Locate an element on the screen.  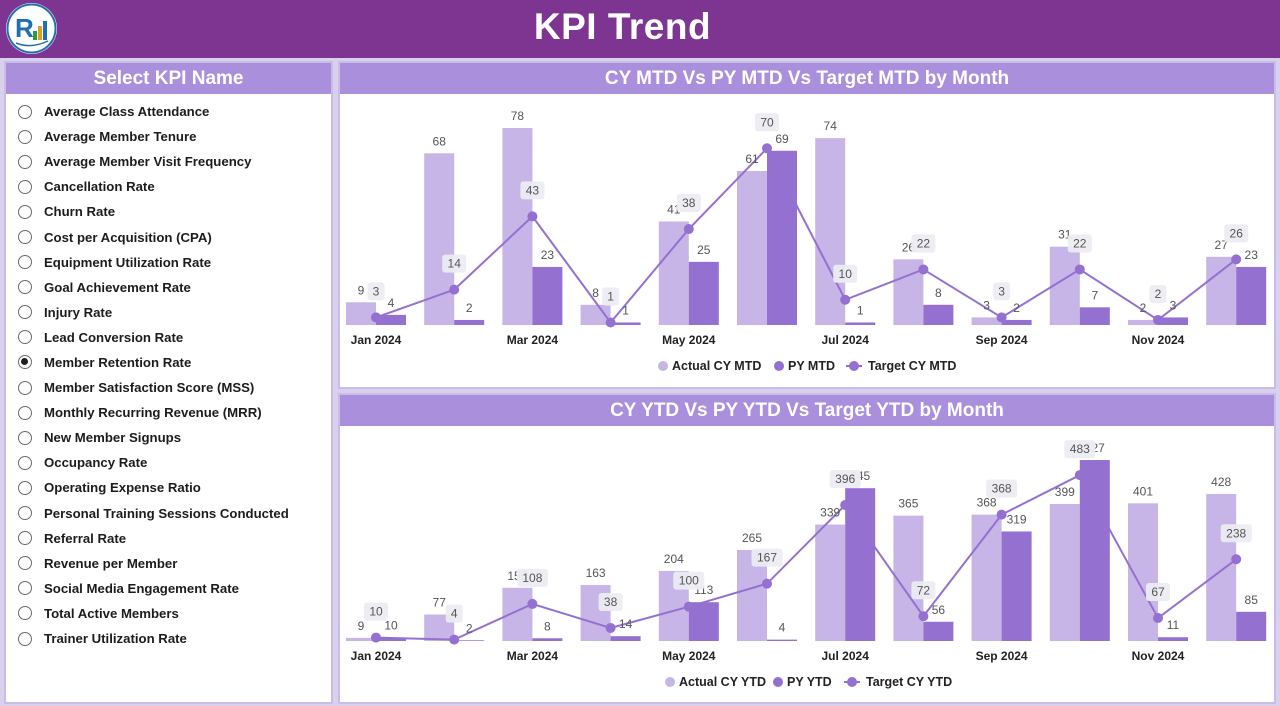
kpi-option-label: Average Class Attendance is located at coordinates (127, 112).